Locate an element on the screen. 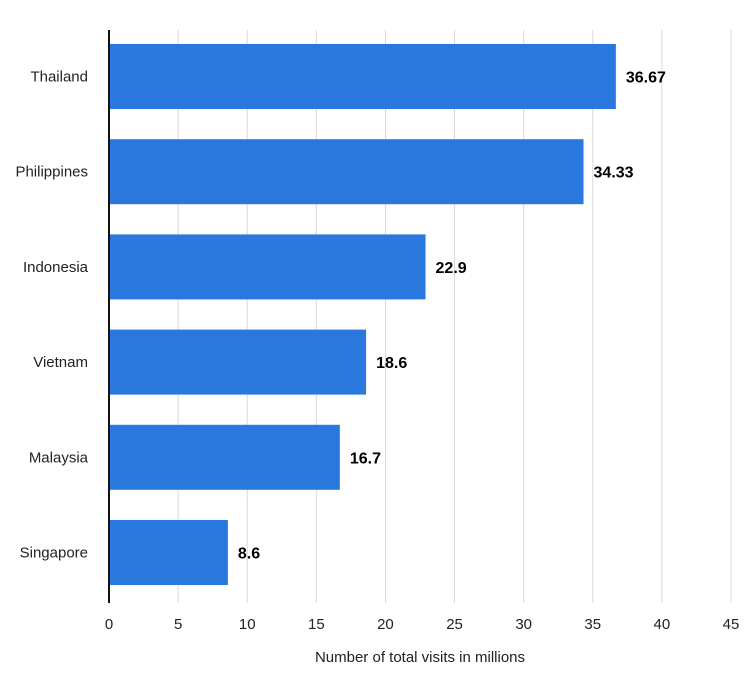 Image resolution: width=750 pixels, height=687 pixels. bar-vietnam is located at coordinates (238, 362).